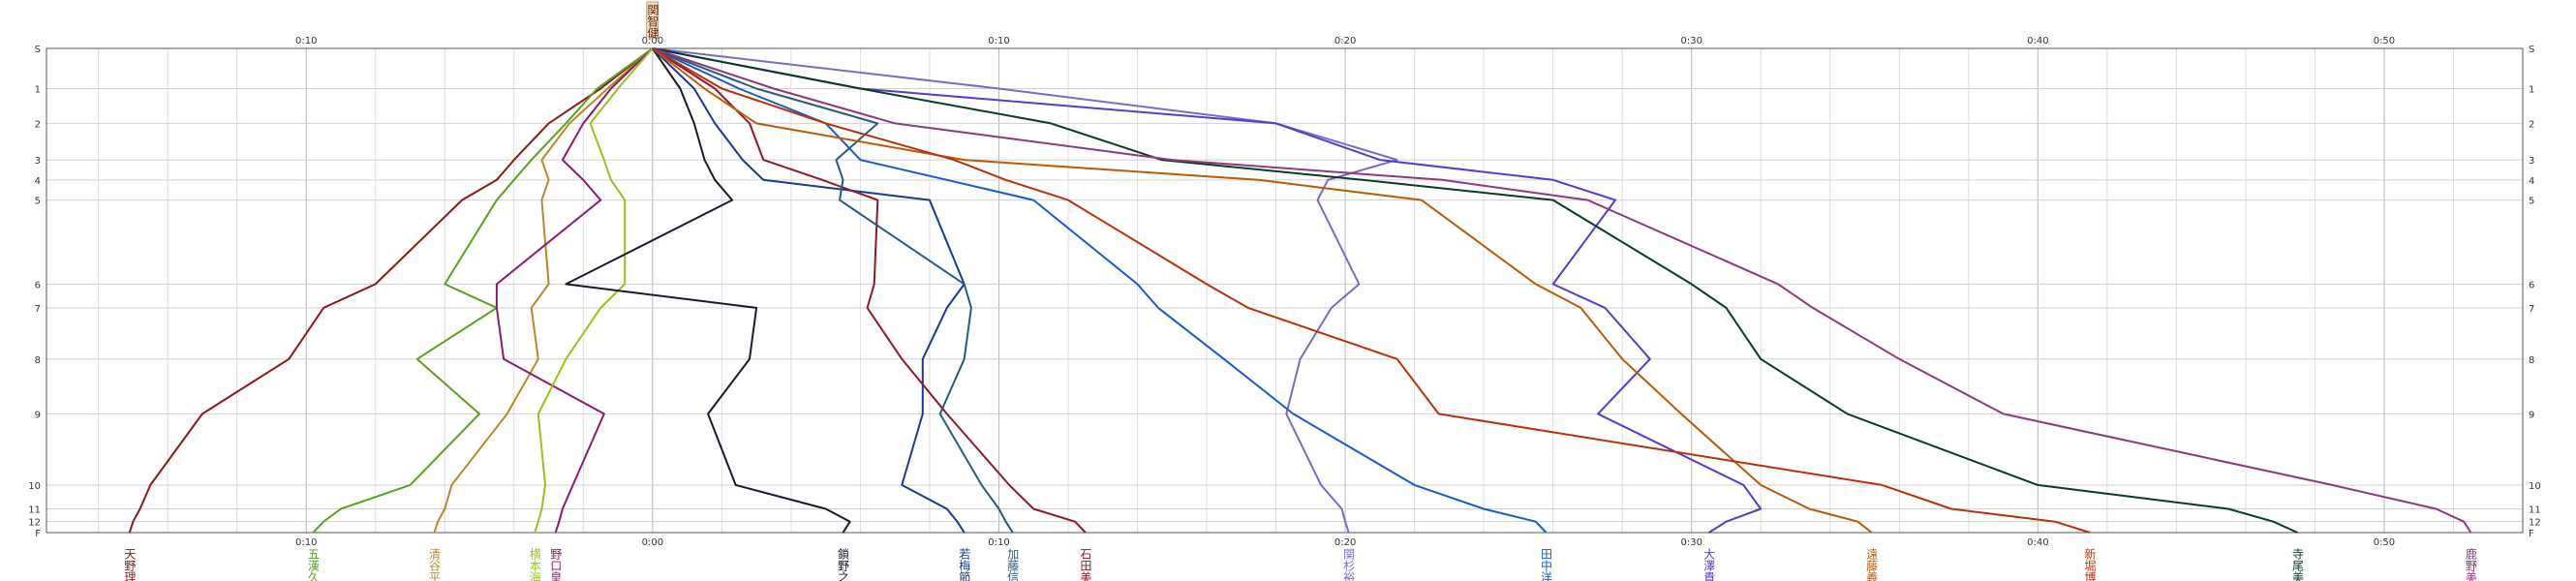 This screenshot has width=2576, height=581. What do you see at coordinates (1546, 564) in the screenshot?
I see `runner-label: 田中洋` at bounding box center [1546, 564].